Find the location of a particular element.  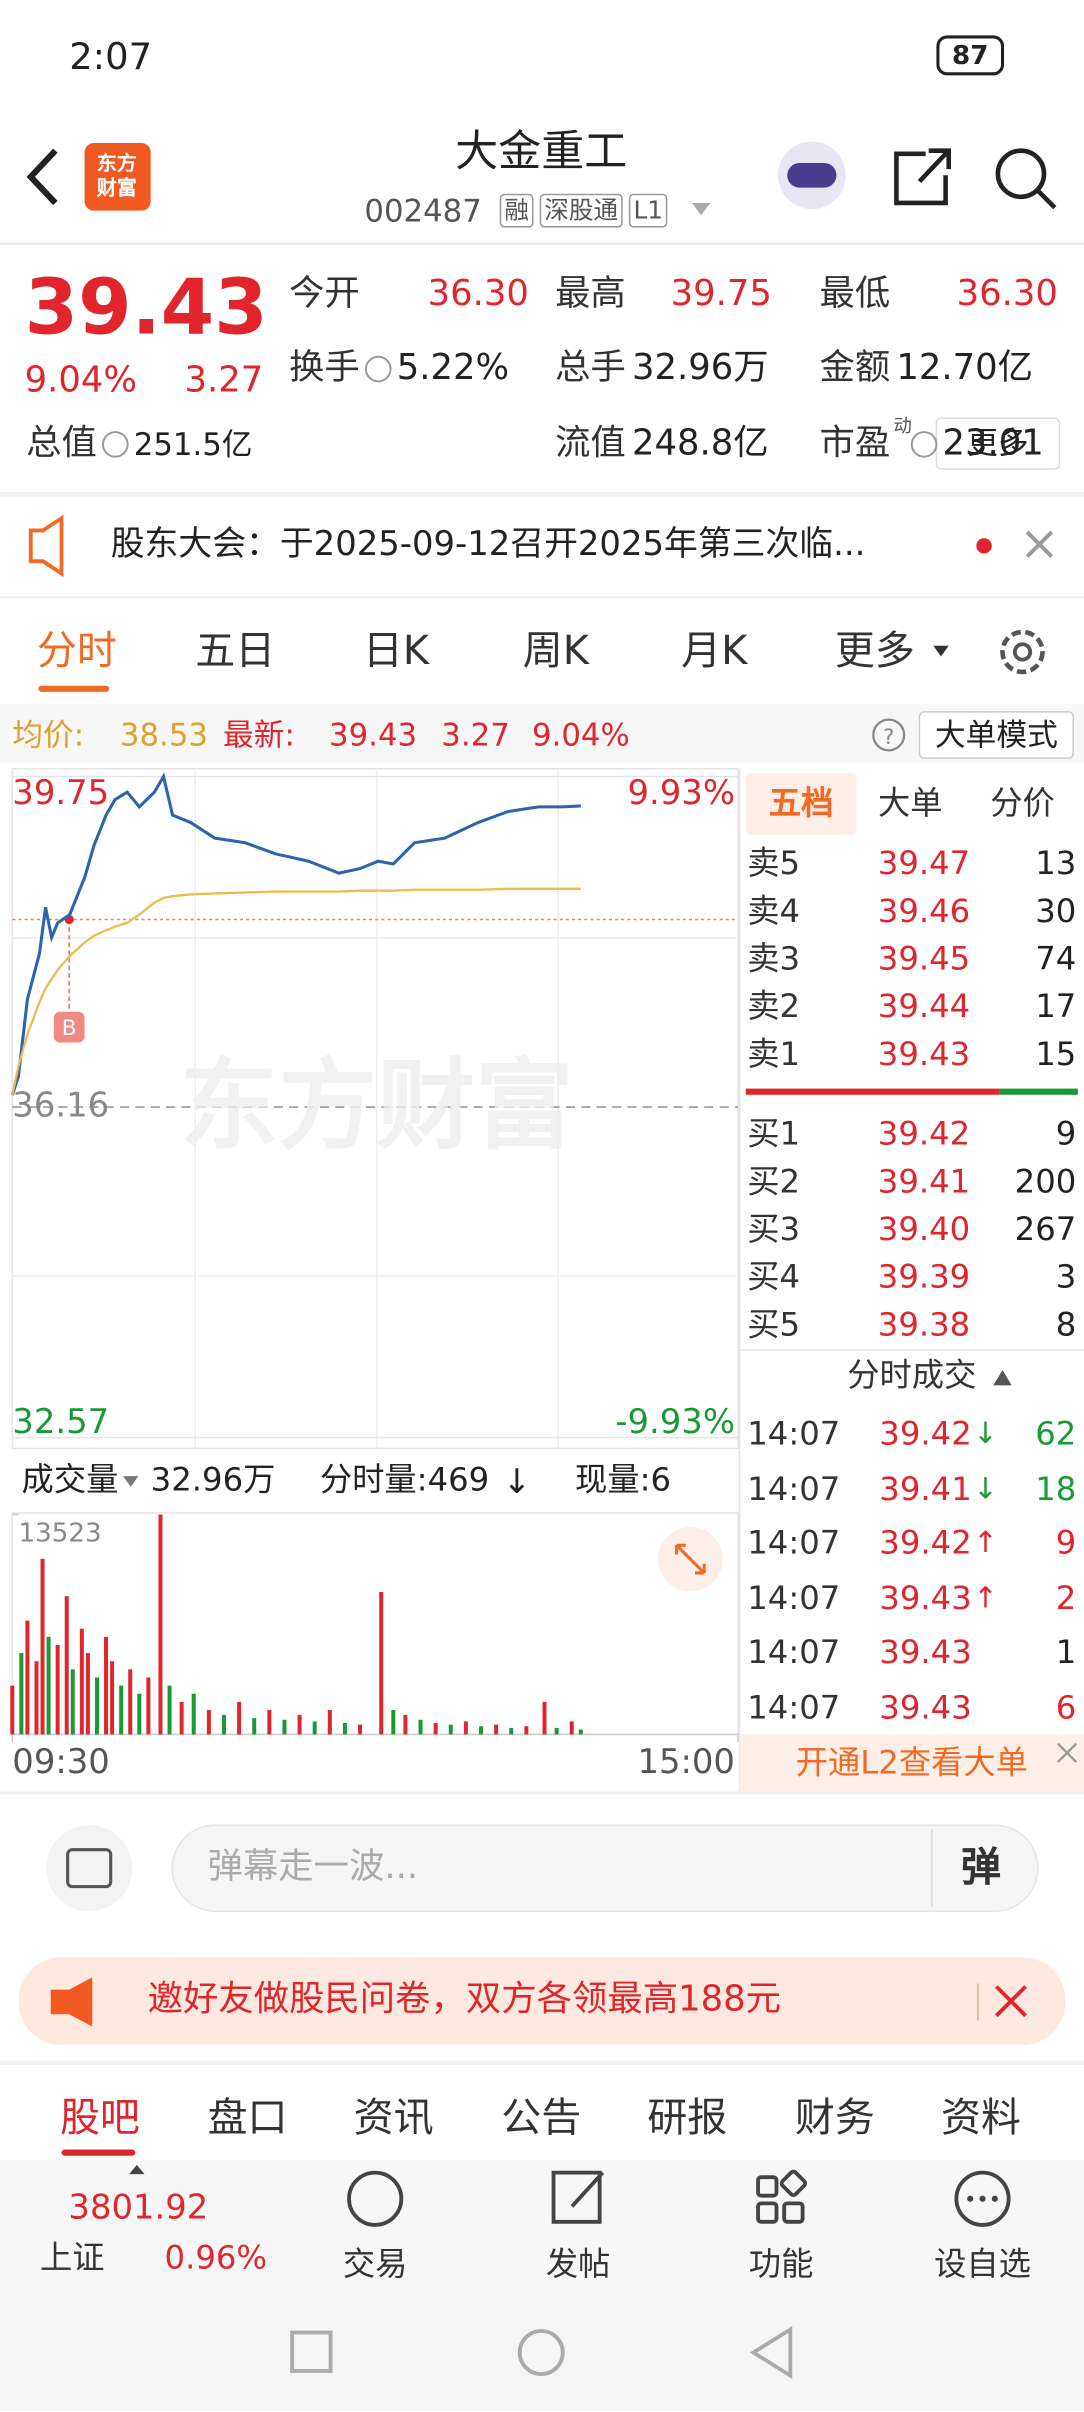

tab: 分时 is located at coordinates (76, 652).